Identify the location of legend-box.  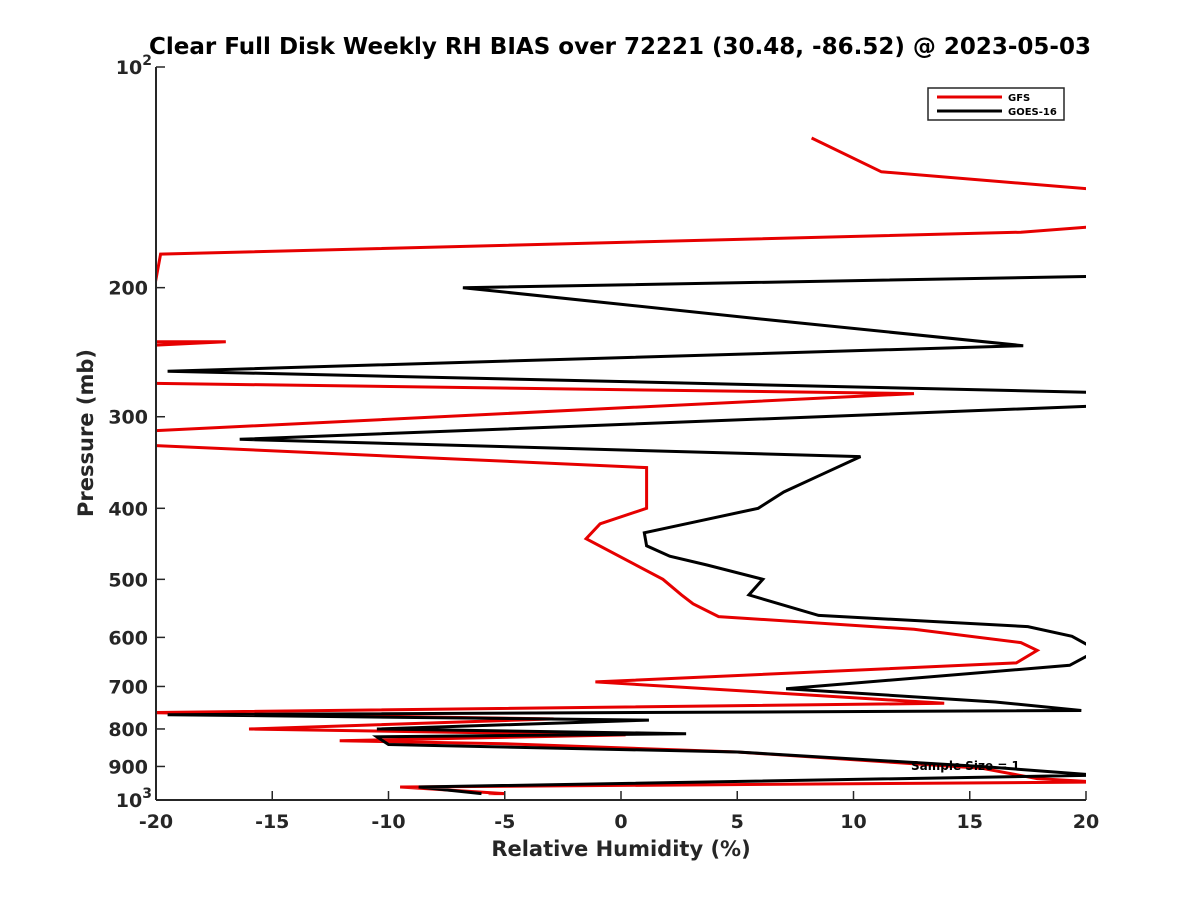
(996, 104).